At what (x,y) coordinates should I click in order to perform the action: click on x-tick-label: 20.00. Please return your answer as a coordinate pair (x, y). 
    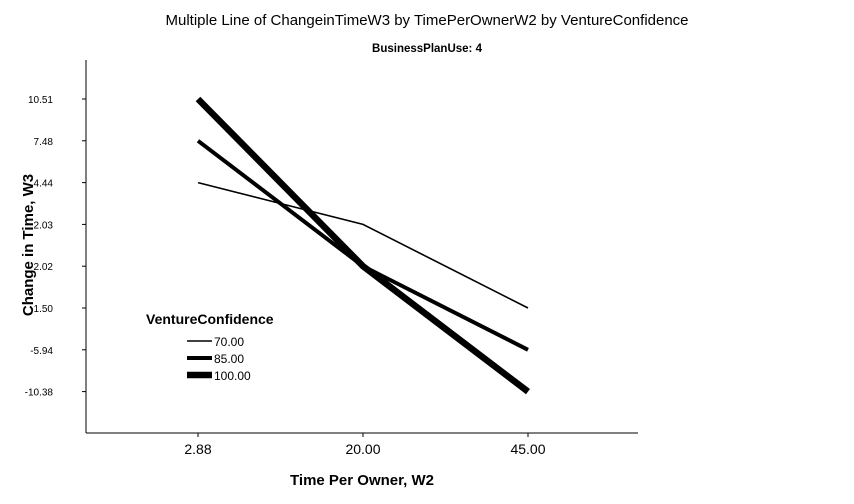
    Looking at the image, I should click on (362, 449).